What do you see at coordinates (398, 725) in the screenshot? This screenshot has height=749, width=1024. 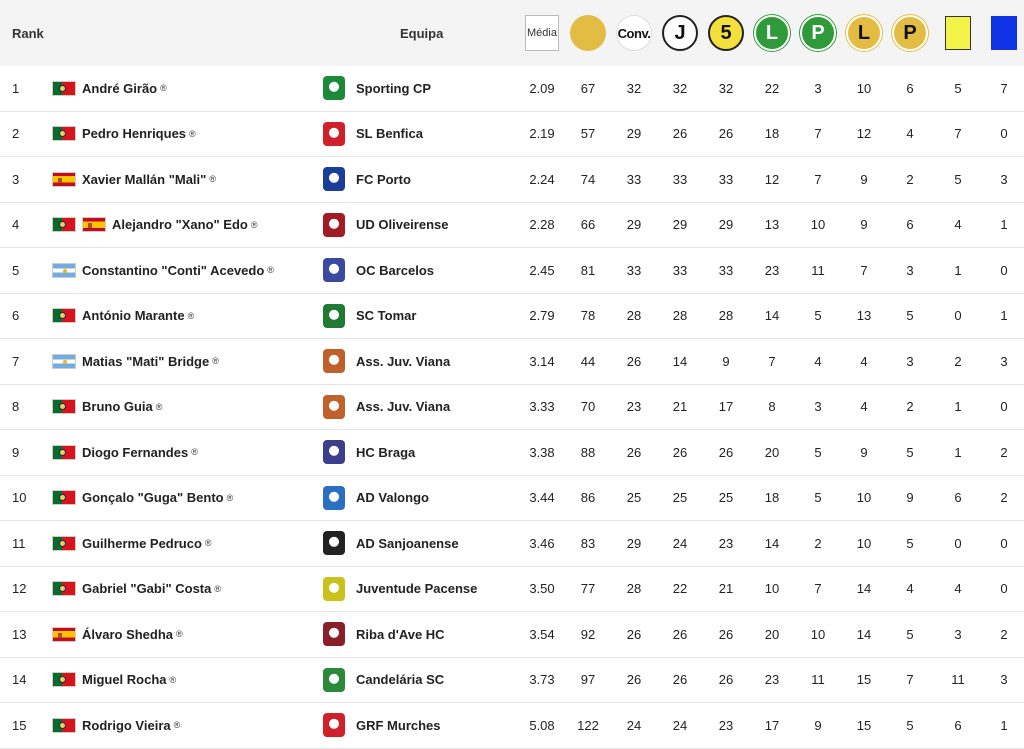 I see `team-name: GRF Murches` at bounding box center [398, 725].